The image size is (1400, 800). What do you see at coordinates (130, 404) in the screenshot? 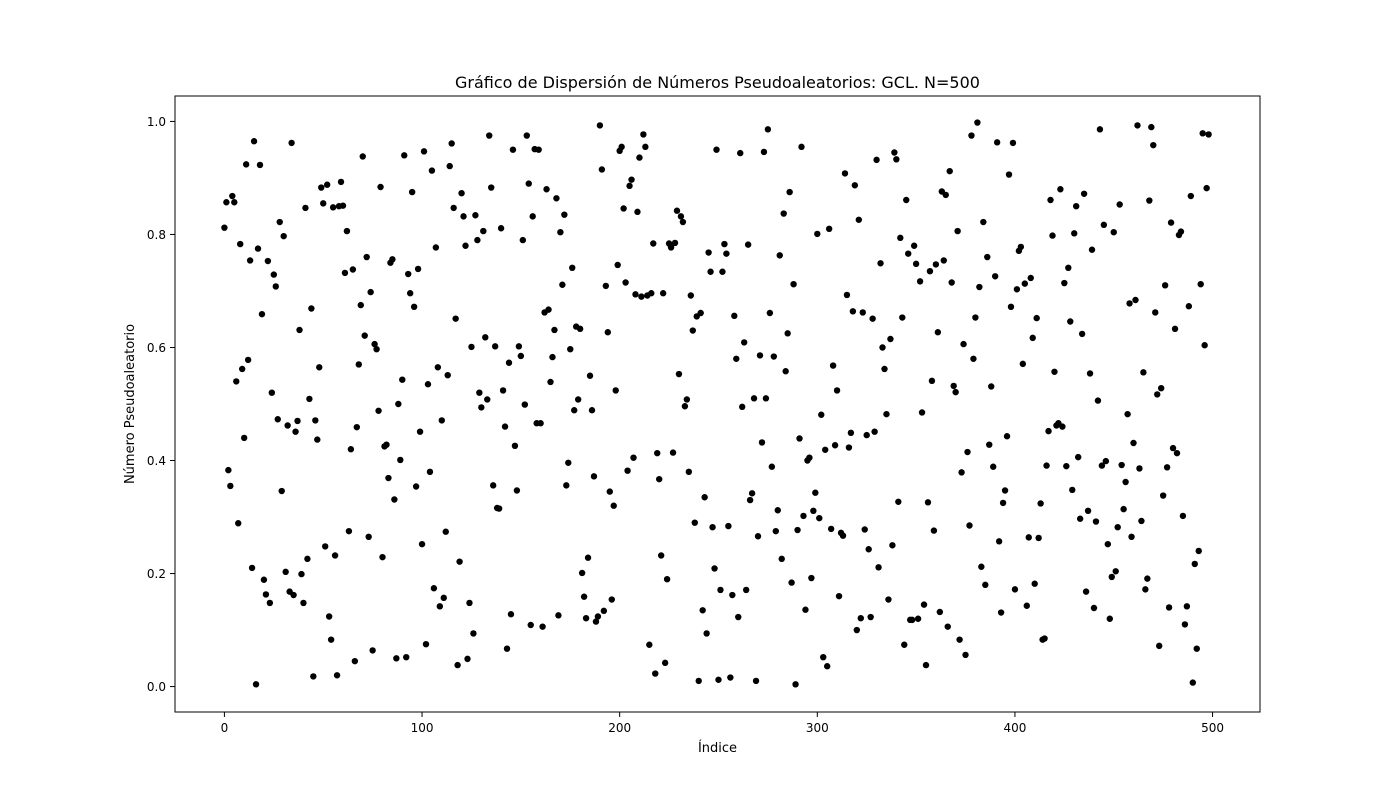
I see `y-axis-label: Número Pseudoaleatorio` at bounding box center [130, 404].